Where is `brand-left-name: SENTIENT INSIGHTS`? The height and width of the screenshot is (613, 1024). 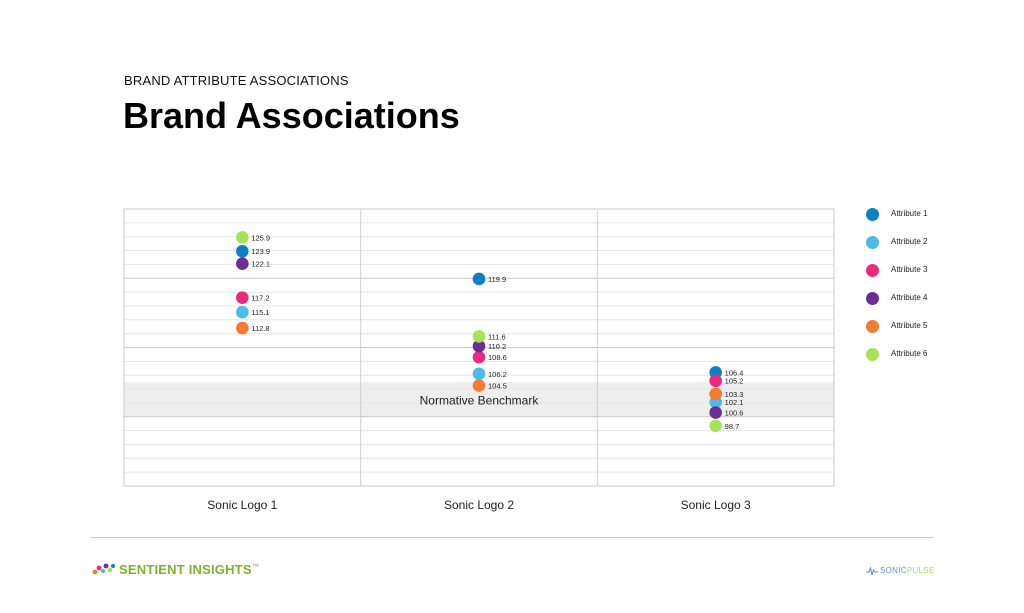
brand-left-name: SENTIENT INSIGHTS is located at coordinates (185, 569).